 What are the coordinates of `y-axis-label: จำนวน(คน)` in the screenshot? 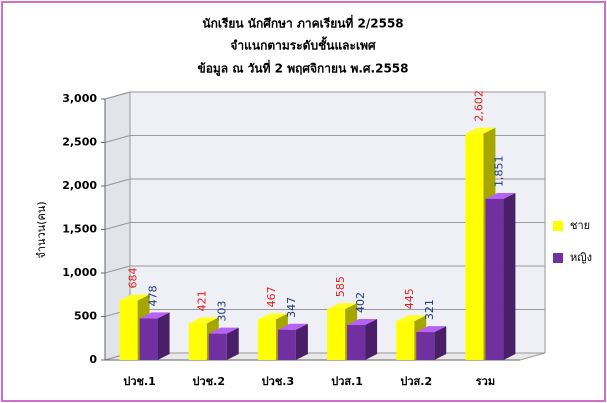 It's located at (41, 229).